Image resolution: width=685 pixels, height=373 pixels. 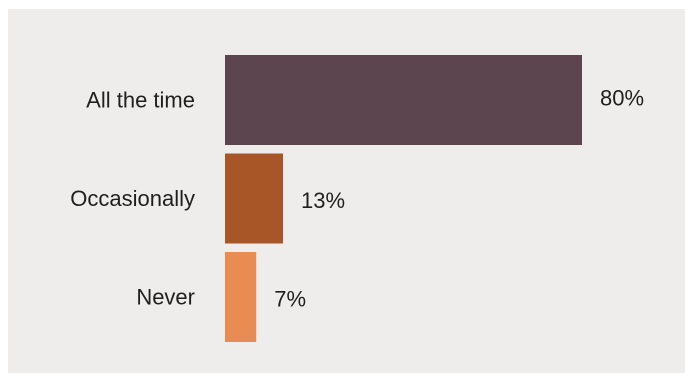 What do you see at coordinates (140, 100) in the screenshot?
I see `category-label: All the time` at bounding box center [140, 100].